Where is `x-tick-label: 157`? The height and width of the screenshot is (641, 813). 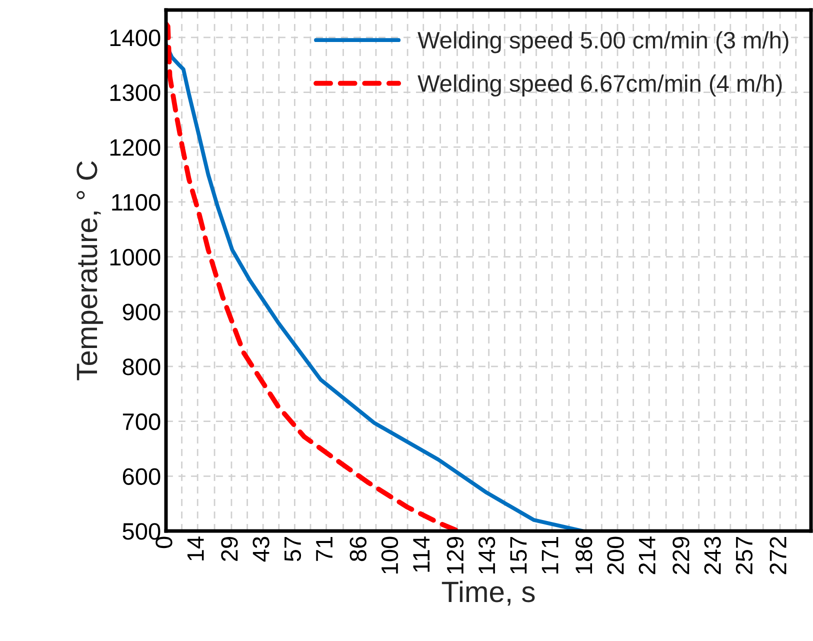 x-tick-label: 157 is located at coordinates (518, 555).